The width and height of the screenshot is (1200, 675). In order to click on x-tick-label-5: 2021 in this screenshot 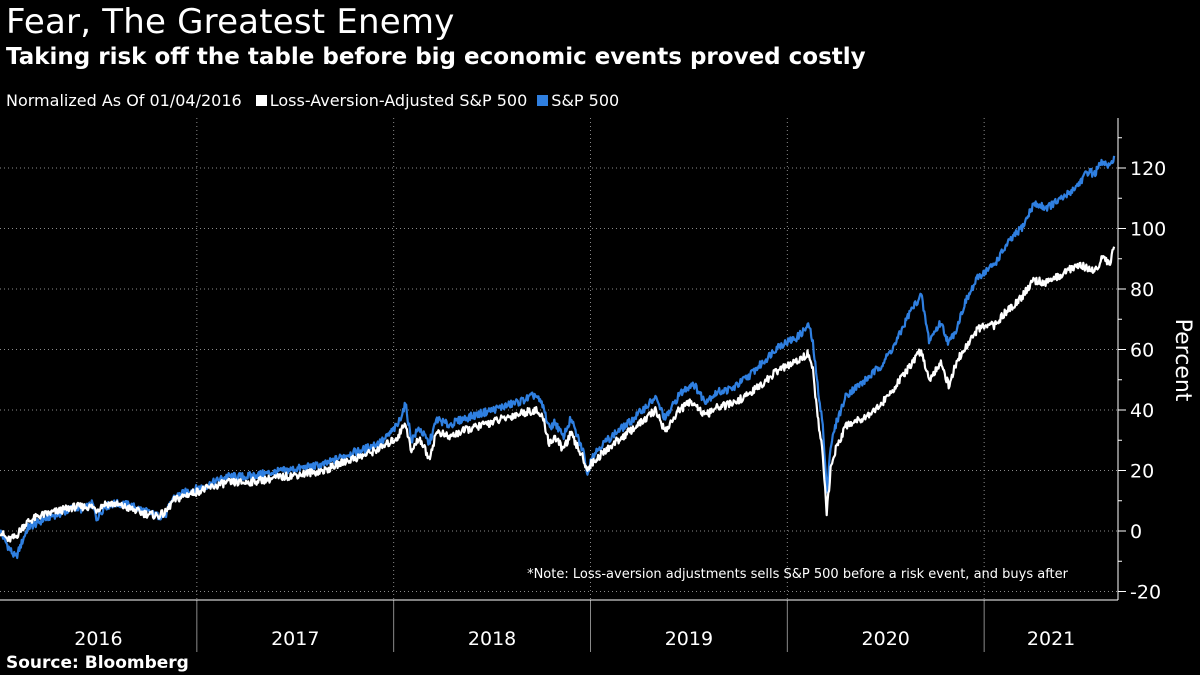, I will do `click(1051, 639)`.